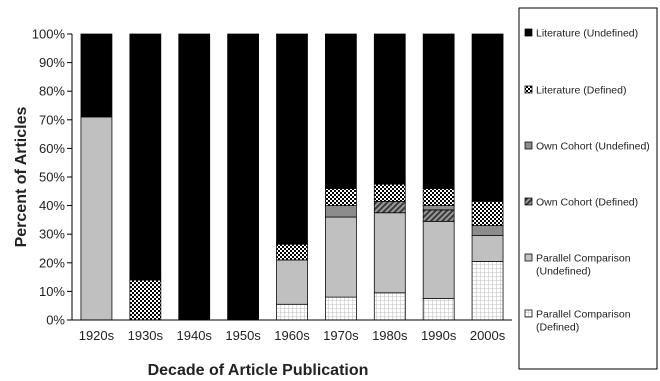  I want to click on legend-label: (Defined), so click(557, 328).